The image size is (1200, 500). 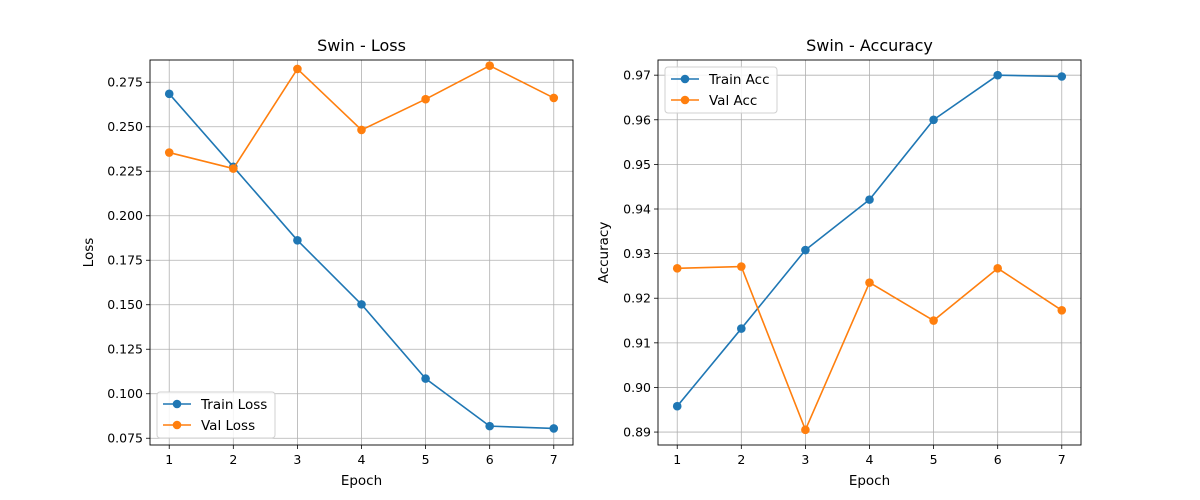 What do you see at coordinates (361, 45) in the screenshot?
I see `chart-title: Swin - Loss` at bounding box center [361, 45].